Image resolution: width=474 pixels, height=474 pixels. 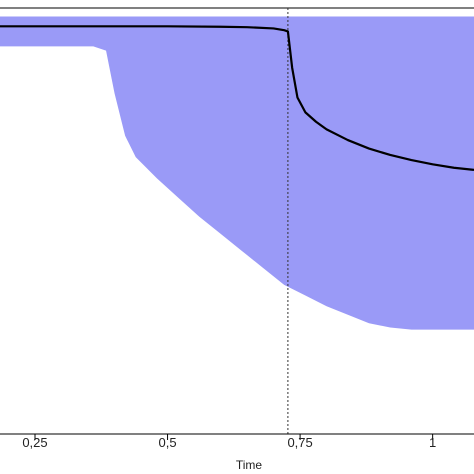 I want to click on x-axis-title: Time, so click(x=249, y=465).